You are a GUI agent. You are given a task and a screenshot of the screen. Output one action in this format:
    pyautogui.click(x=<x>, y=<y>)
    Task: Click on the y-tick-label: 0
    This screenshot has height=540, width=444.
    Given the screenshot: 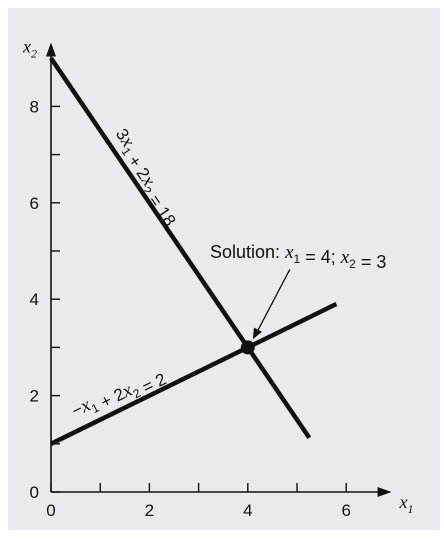 What is the action you would take?
    pyautogui.click(x=34, y=492)
    